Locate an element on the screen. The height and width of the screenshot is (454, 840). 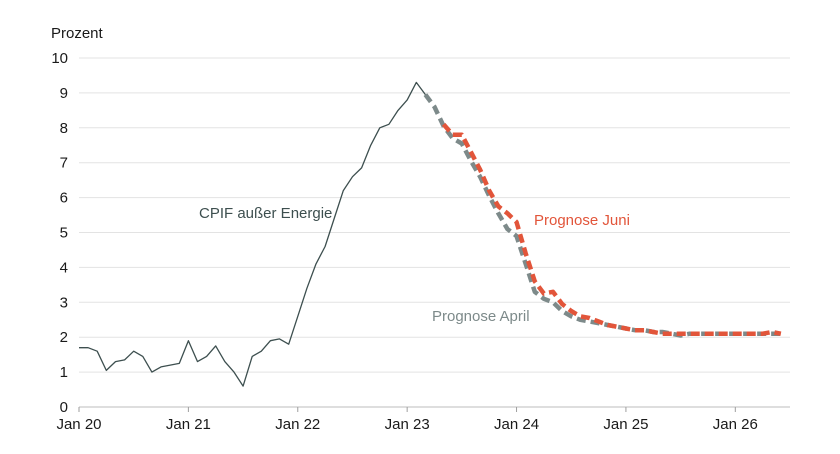
y-tick-label: 0 is located at coordinates (64, 407).